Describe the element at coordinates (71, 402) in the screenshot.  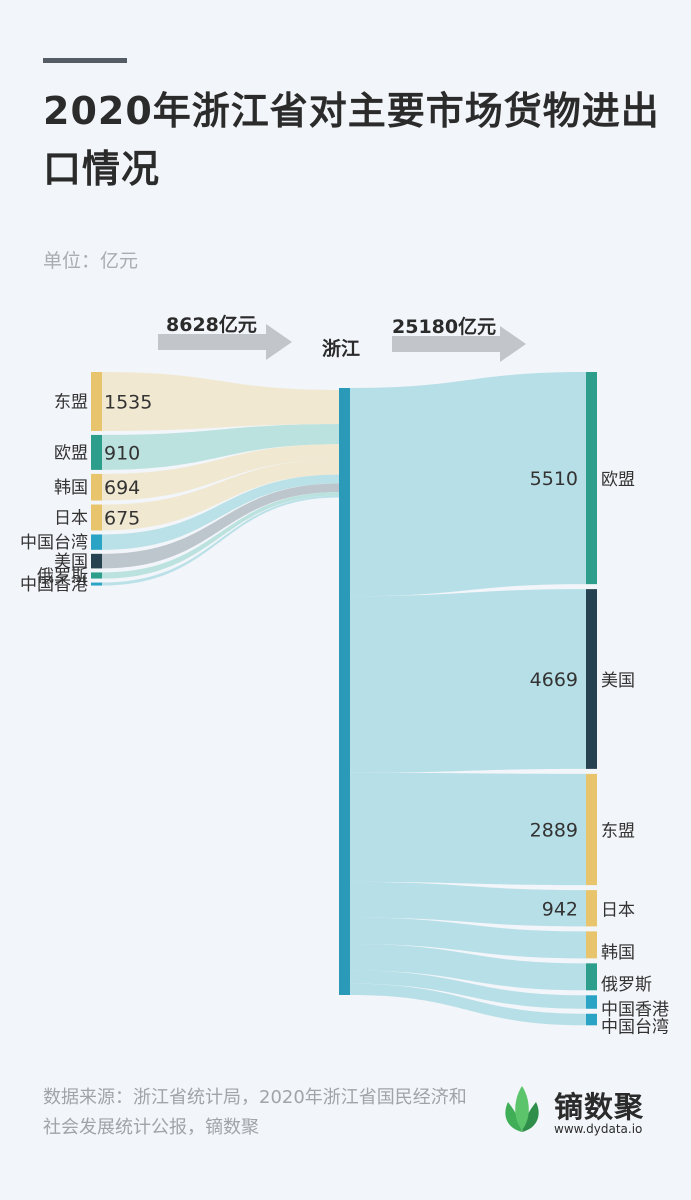
I see `import-node-label: 东盟` at that location.